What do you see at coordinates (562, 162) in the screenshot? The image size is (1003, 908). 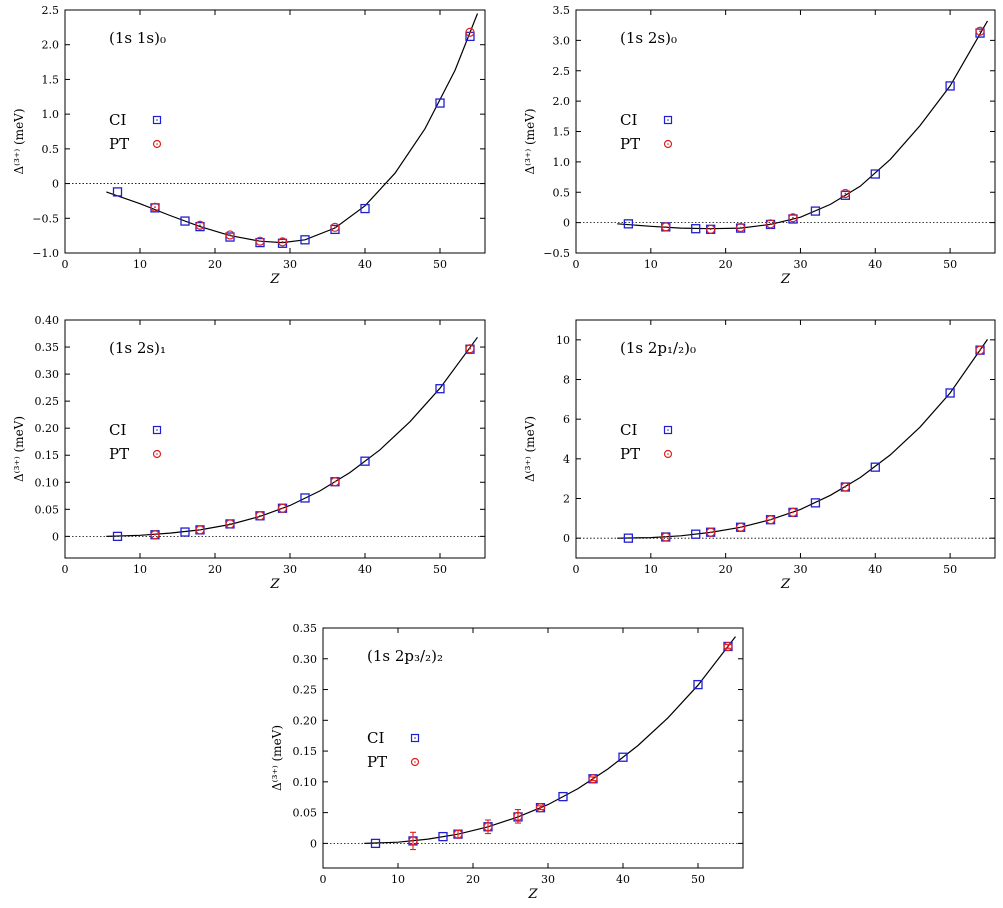 I see `y-tick-label: 1.0` at bounding box center [562, 162].